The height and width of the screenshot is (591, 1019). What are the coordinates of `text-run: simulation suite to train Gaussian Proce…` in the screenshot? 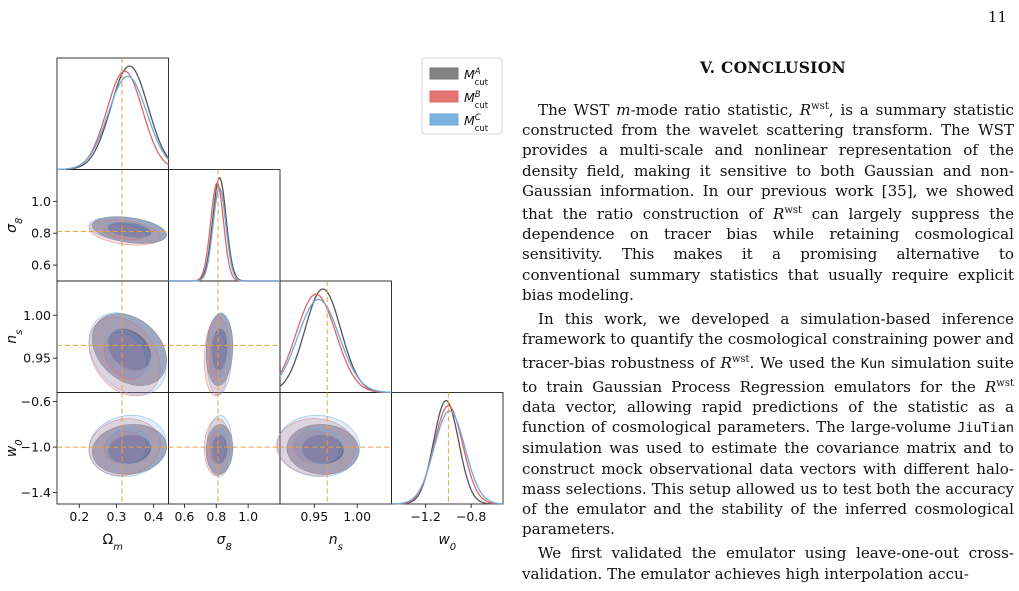 It's located at (768, 374).